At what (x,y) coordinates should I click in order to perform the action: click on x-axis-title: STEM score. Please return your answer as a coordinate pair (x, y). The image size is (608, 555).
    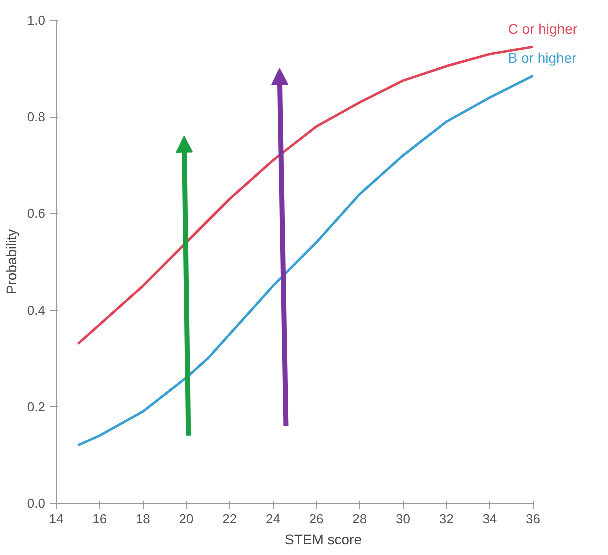
    Looking at the image, I should click on (323, 540).